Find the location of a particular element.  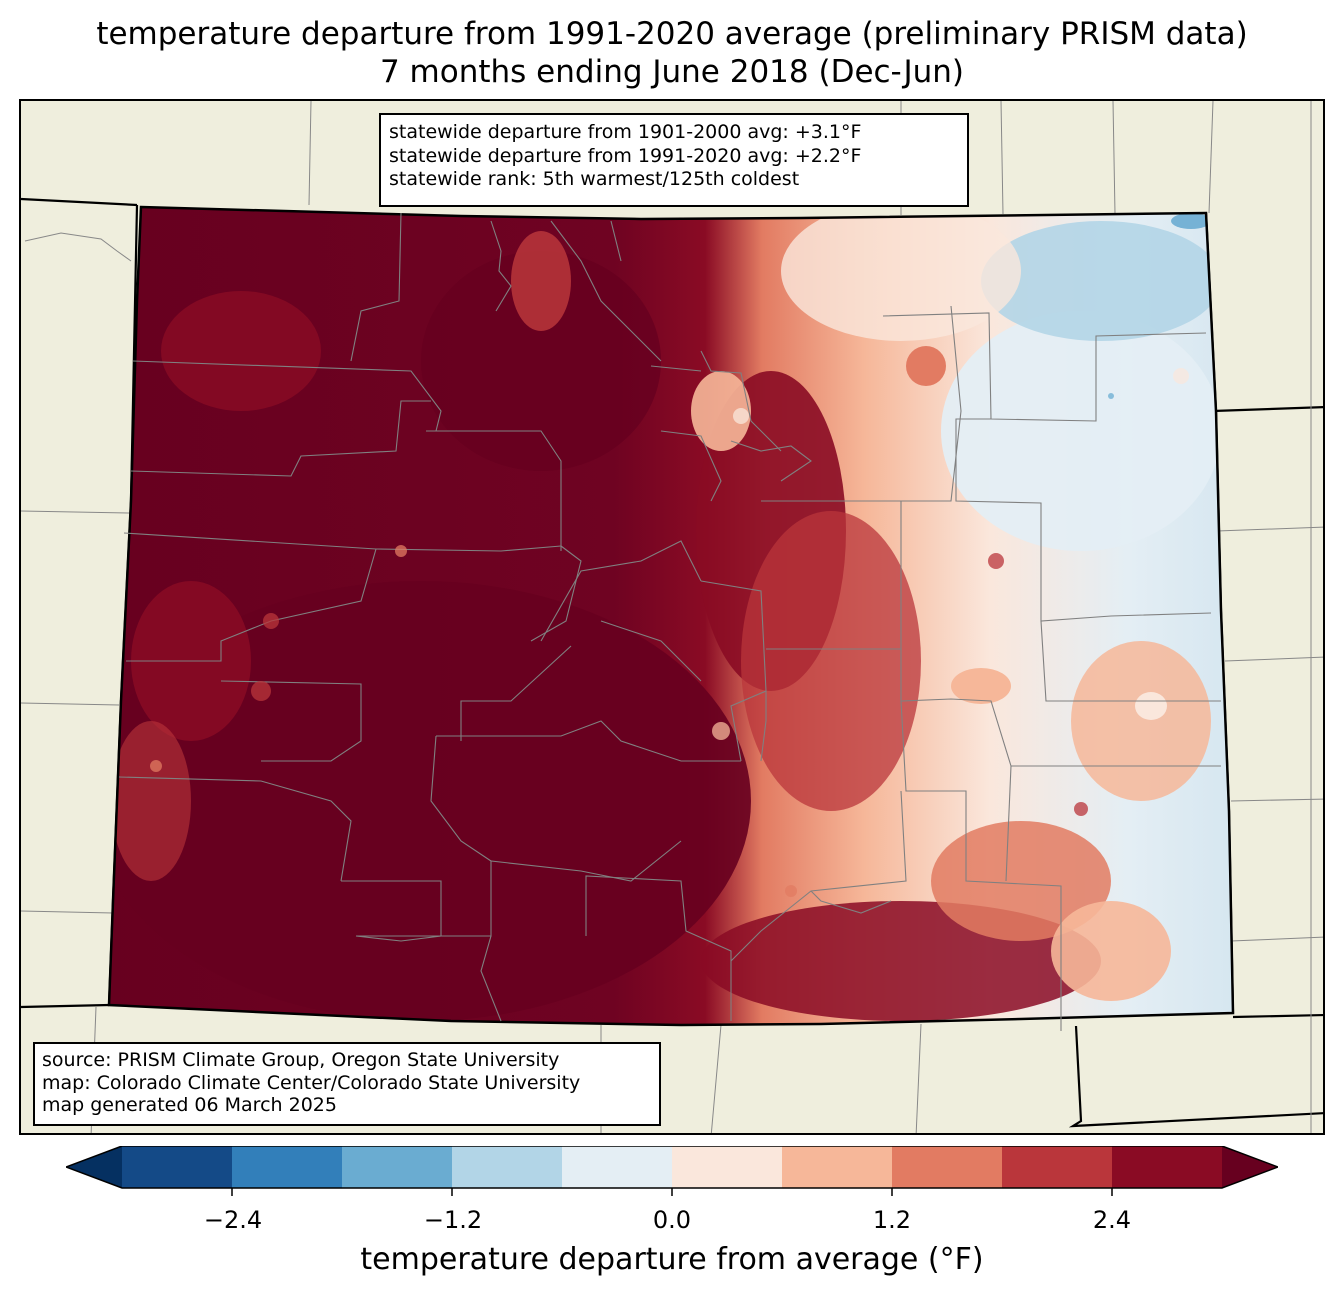

colorbar-outline is located at coordinates (672, 1167).